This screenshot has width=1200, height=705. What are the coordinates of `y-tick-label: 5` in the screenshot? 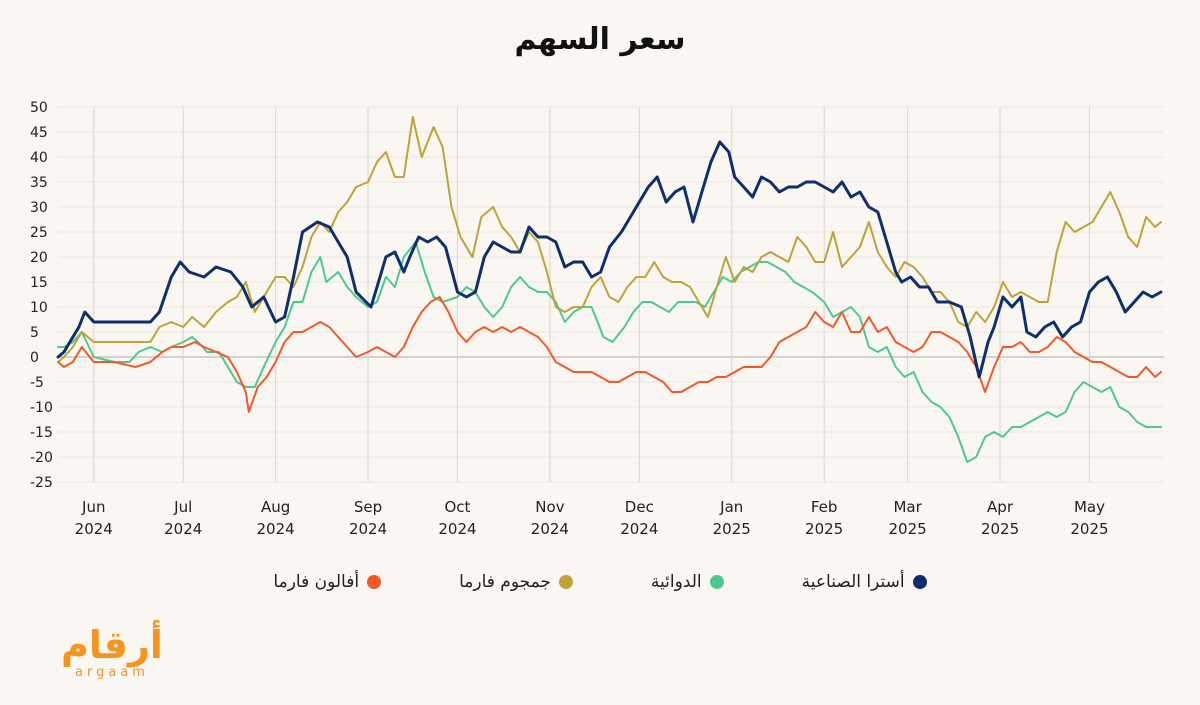 It's located at (34, 333).